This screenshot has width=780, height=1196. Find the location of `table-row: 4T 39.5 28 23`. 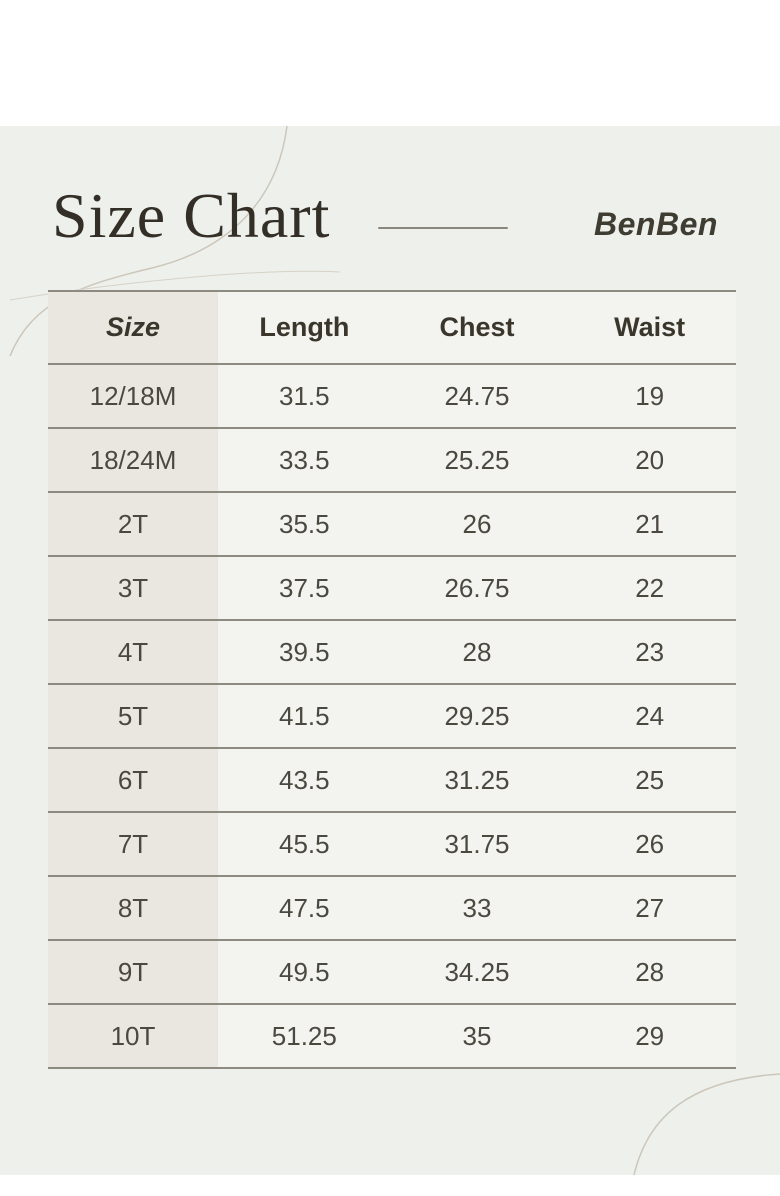

table-row: 4T 39.5 28 23 is located at coordinates (392, 652).